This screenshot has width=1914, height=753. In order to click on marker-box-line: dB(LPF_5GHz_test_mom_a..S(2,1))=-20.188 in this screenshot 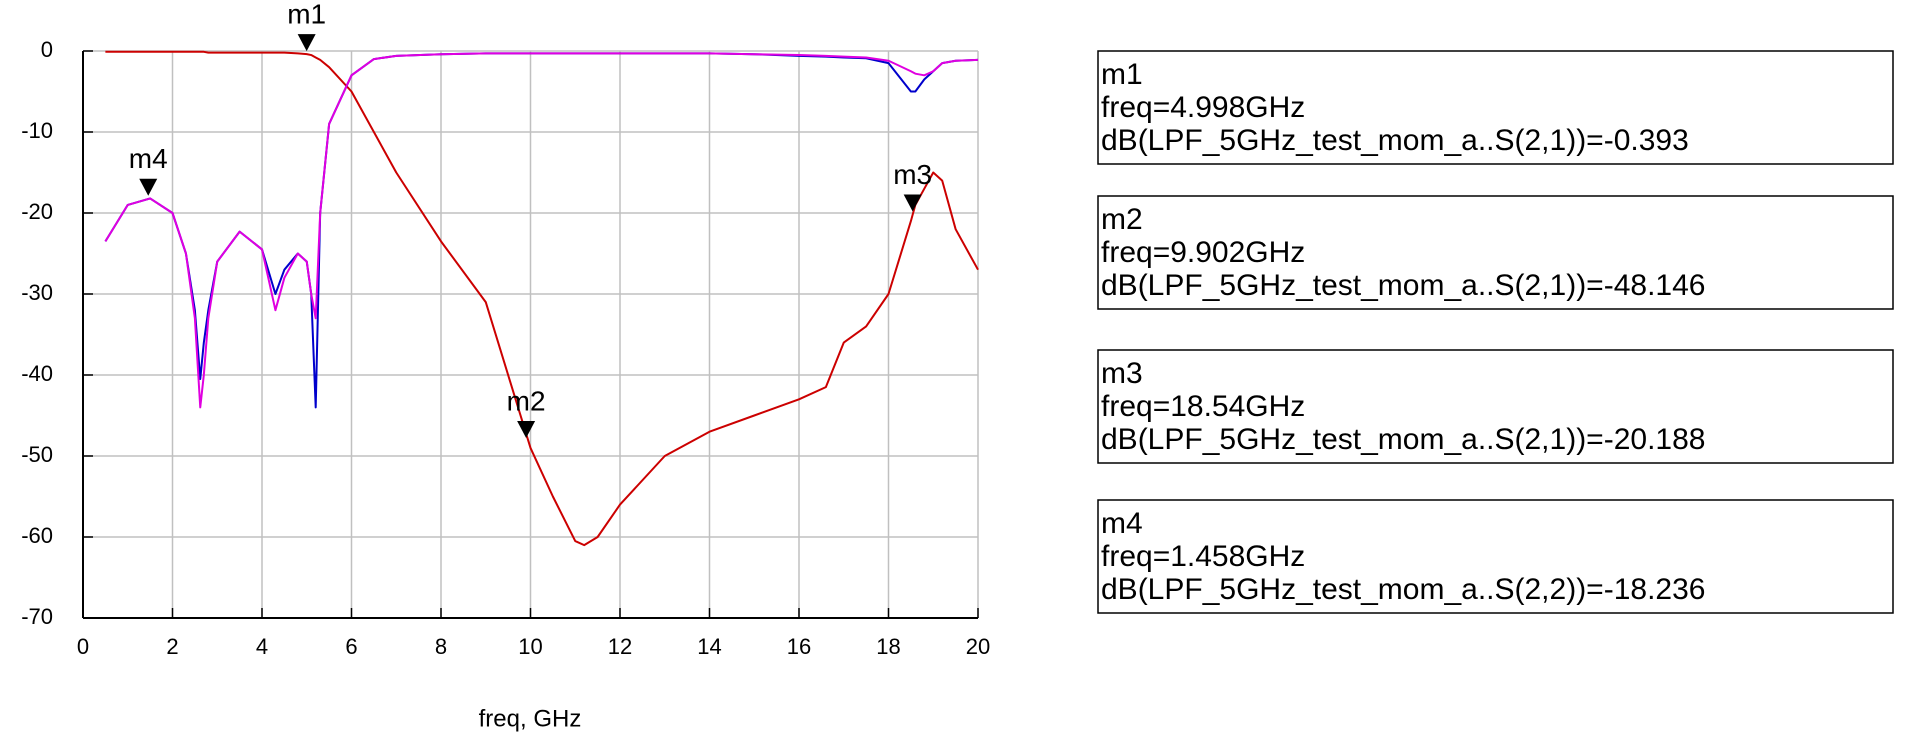, I will do `click(1403, 439)`.